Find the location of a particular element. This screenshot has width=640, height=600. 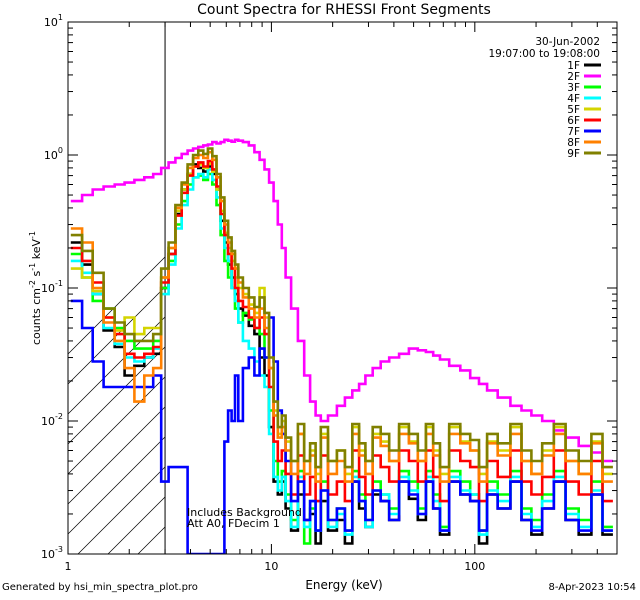

footer-timestamp: 8-Apr-2023 10:54 is located at coordinates (592, 587).